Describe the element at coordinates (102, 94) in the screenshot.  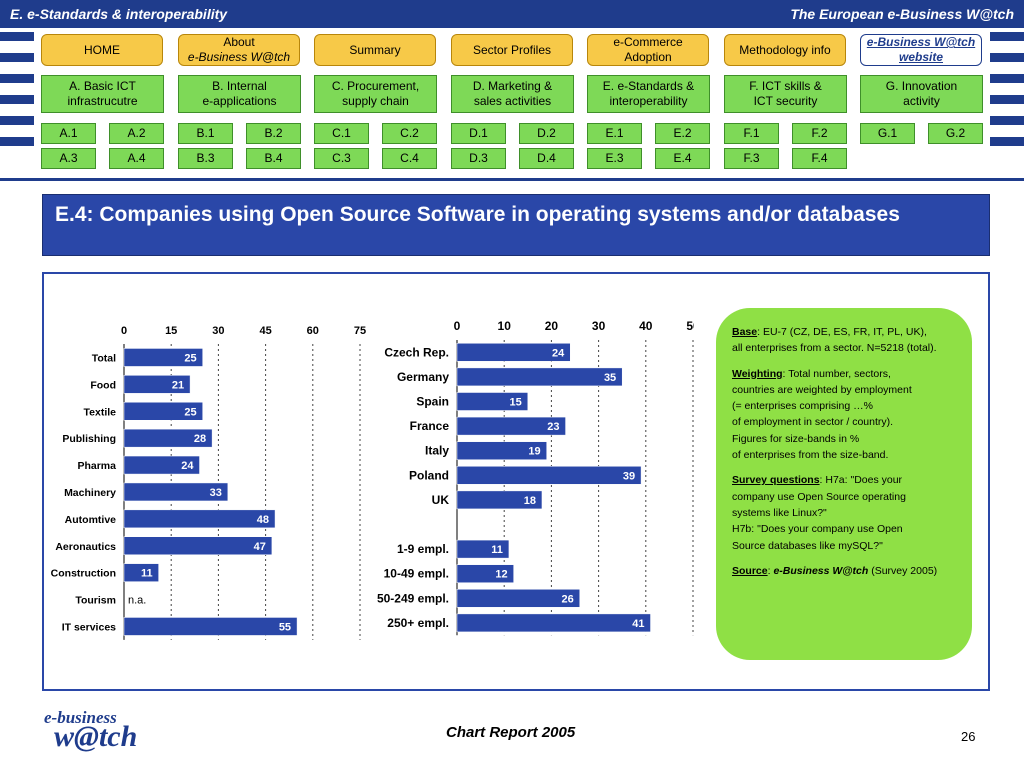
I see `category-button-a: A. Basic ICT infrastrucutre` at that location.